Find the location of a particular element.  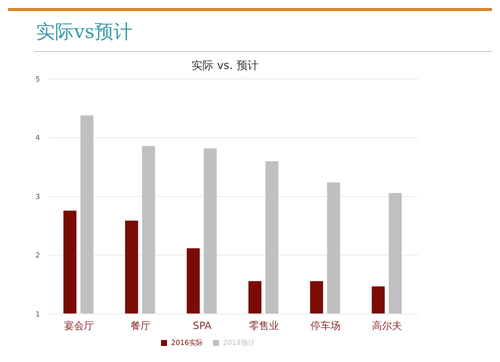

chart-title: 实际vs预计 is located at coordinates (84, 32).